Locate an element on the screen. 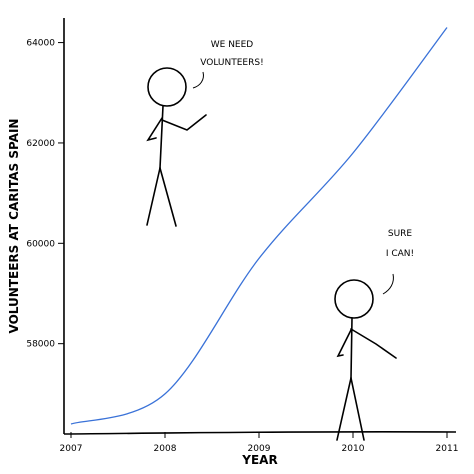 Image resolution: width=474 pixels, height=474 pixels. speech-left-line-1: WE NEED is located at coordinates (232, 45).